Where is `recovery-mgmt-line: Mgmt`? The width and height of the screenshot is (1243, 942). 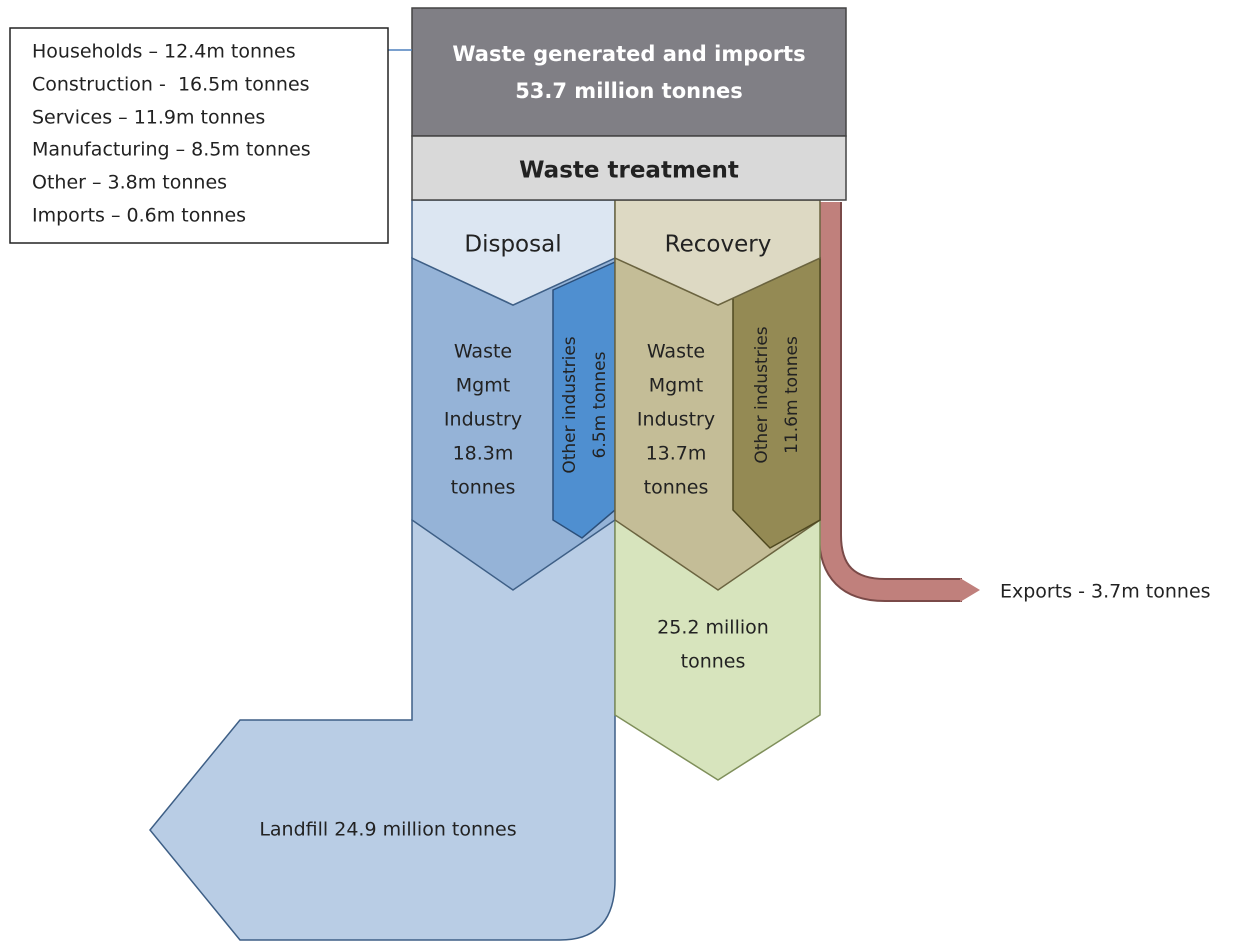
recovery-mgmt-line: Mgmt is located at coordinates (676, 386).